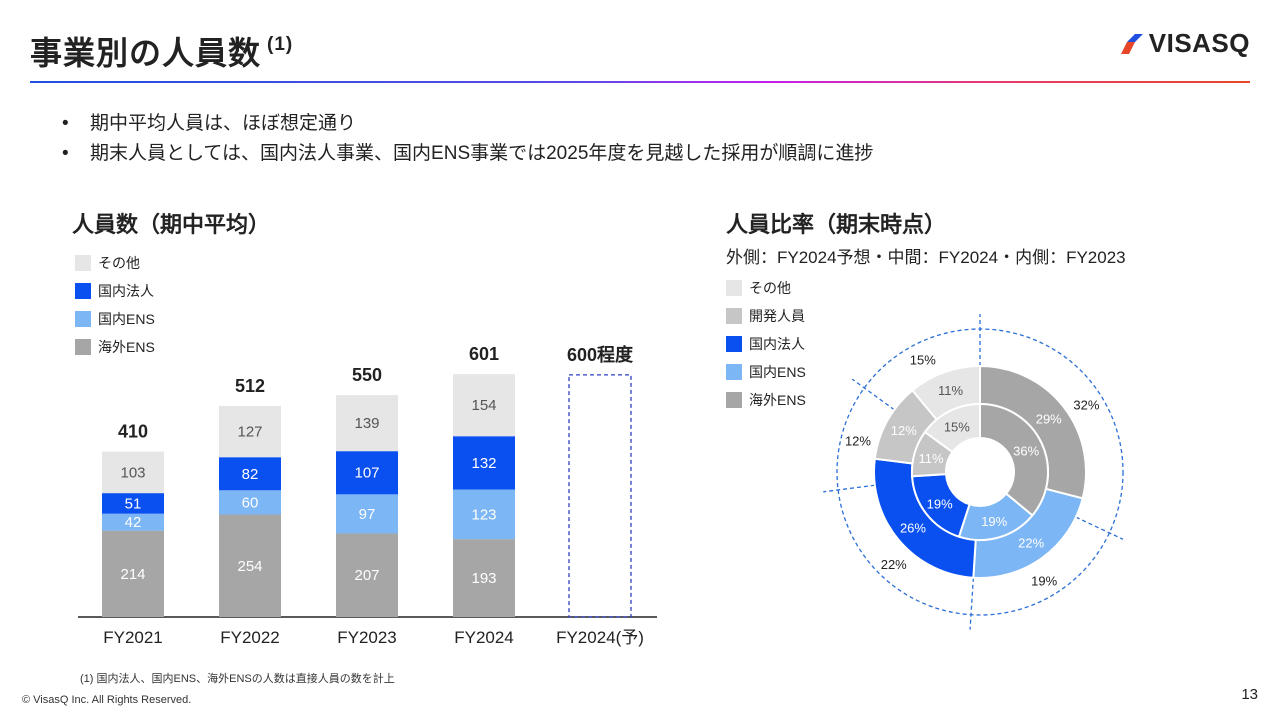 The height and width of the screenshot is (720, 1280). Describe the element at coordinates (250, 502) in the screenshot. I see `data-label: 60` at that location.